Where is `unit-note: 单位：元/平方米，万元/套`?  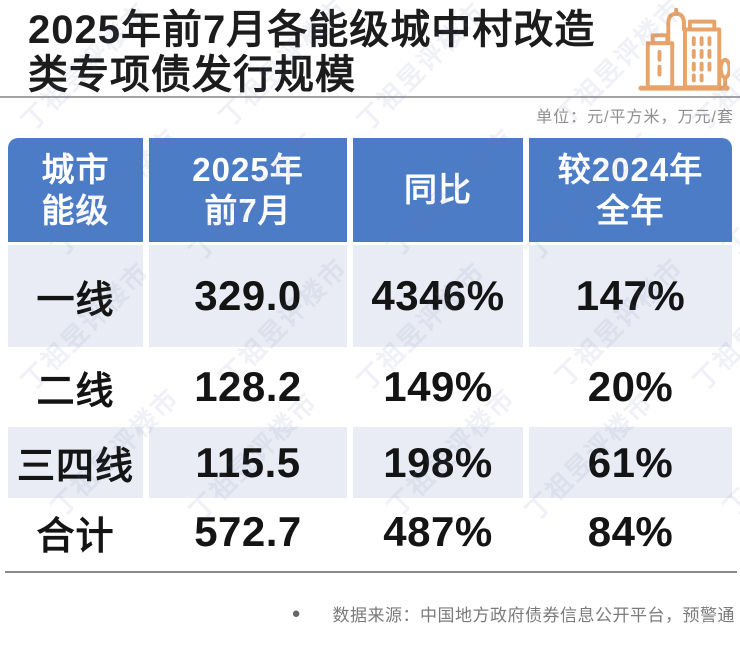
unit-note: 单位：元/平方米，万元/套 is located at coordinates (635, 117).